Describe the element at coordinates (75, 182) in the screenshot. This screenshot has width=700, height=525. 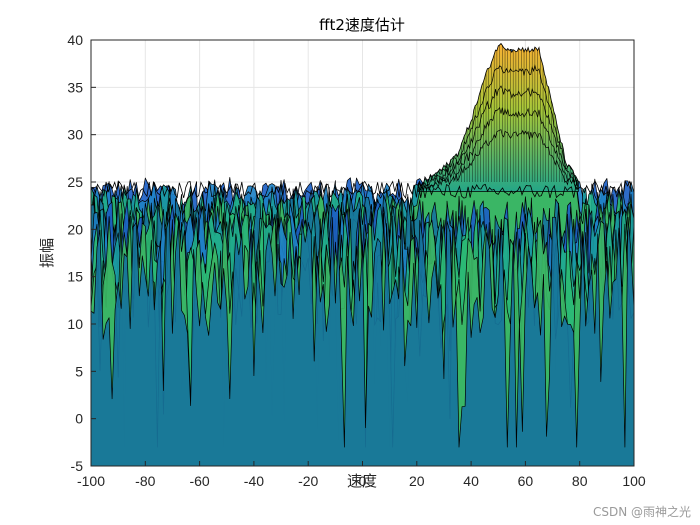
I see `y-tick-label: 25` at that location.